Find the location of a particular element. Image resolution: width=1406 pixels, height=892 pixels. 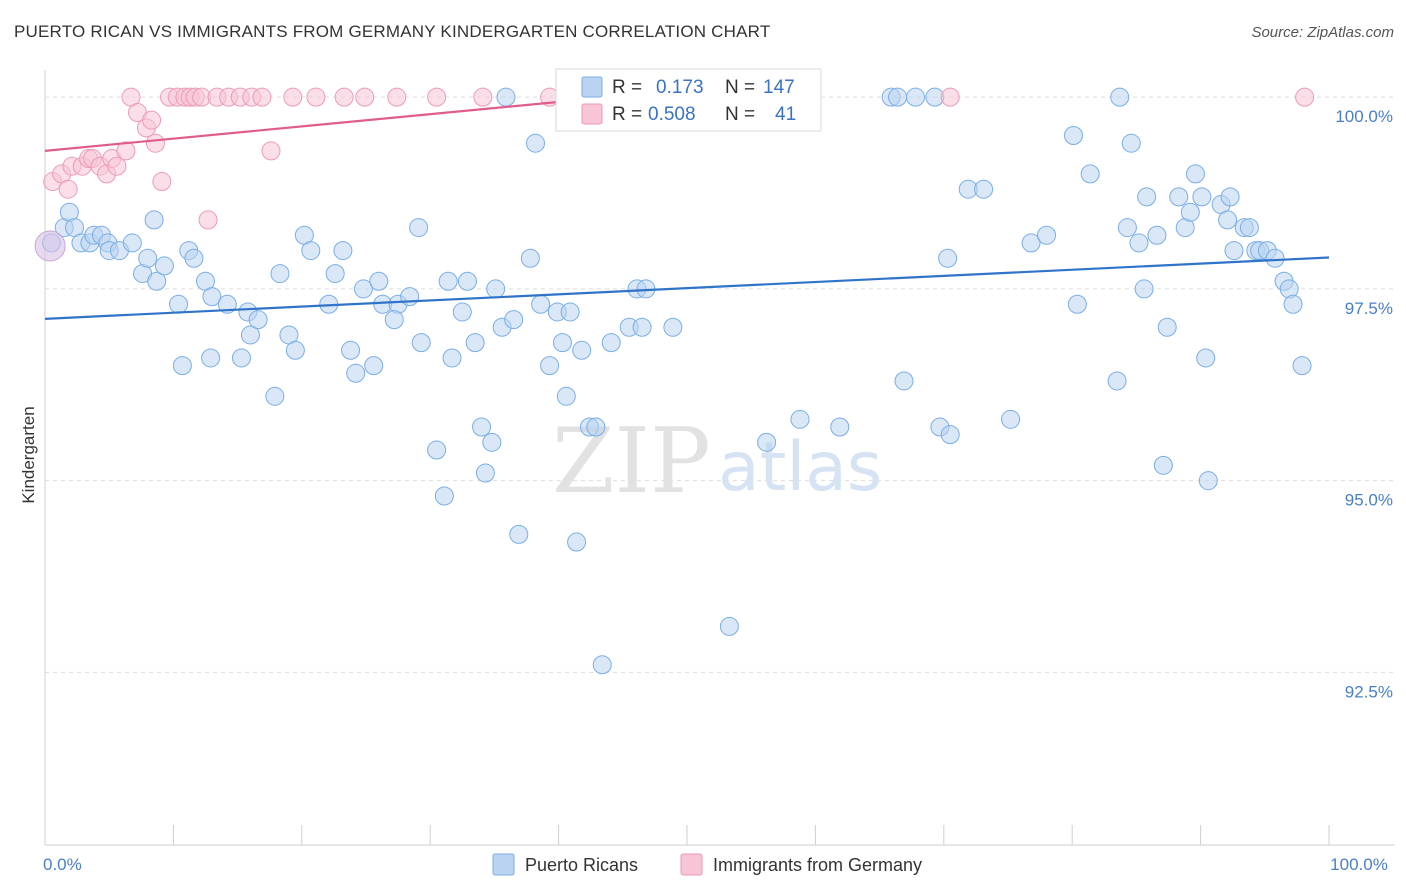

legend-label-germany: Immigrants from Germany is located at coordinates (817, 865).